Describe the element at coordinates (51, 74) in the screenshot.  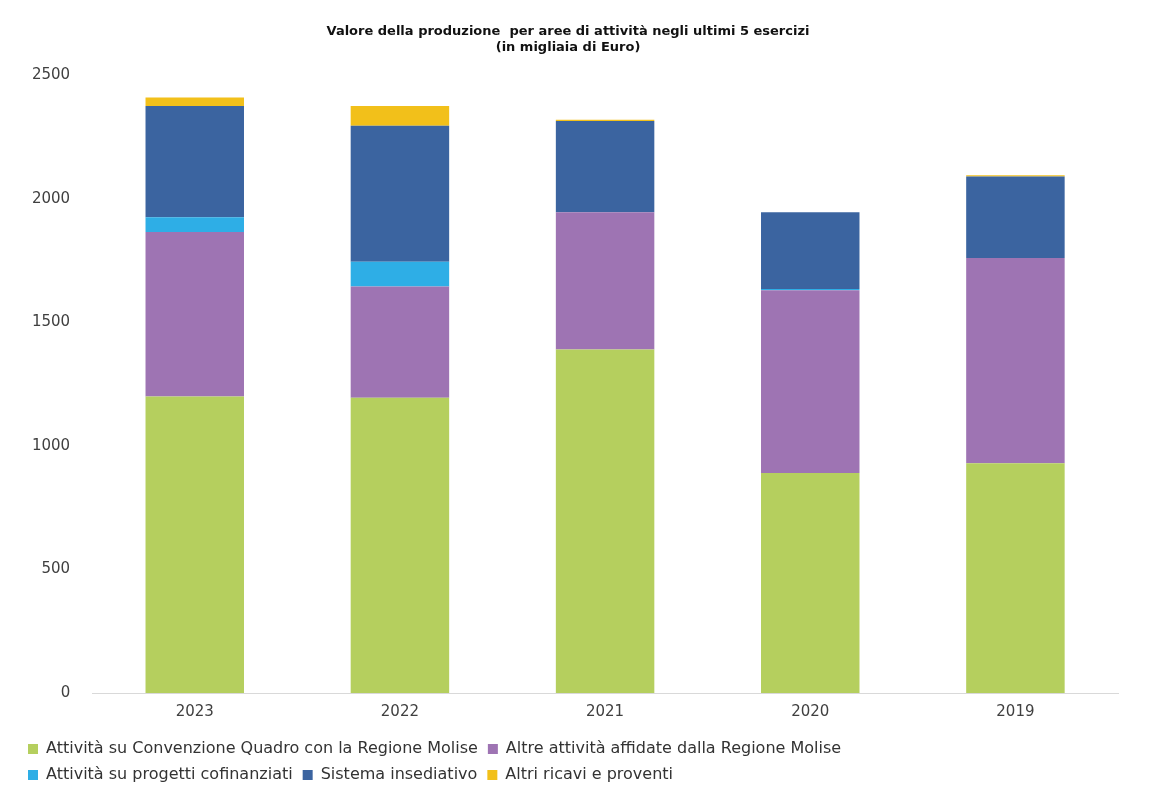
I see `y-tick-label: 2500` at that location.